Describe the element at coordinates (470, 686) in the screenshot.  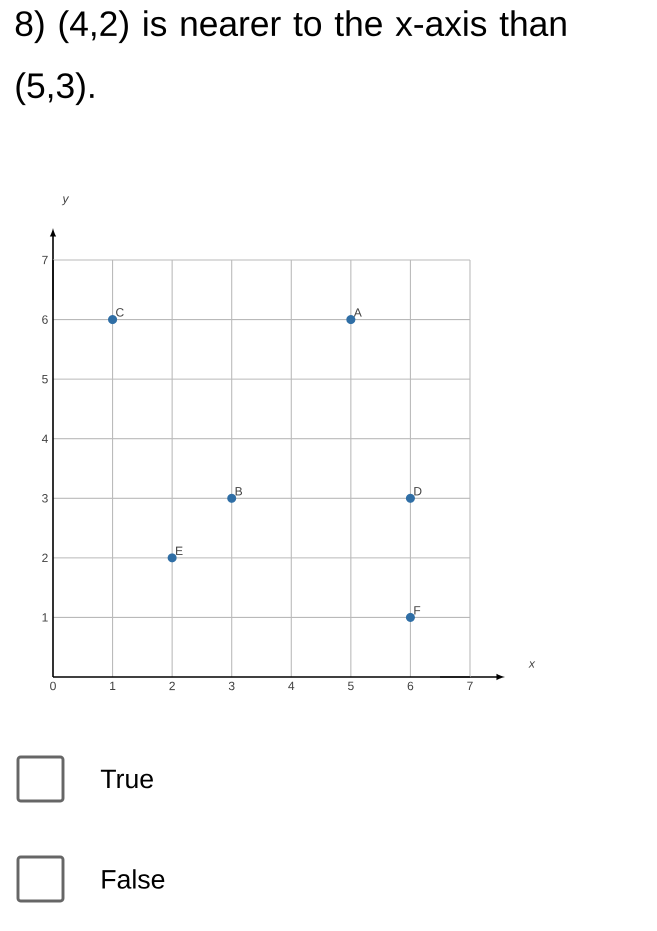
I see `x-tick-label: 7` at that location.